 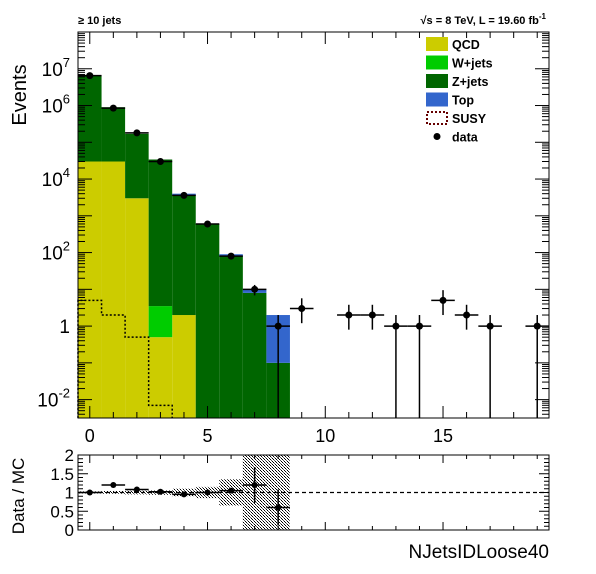 I want to click on ratio-y-tick-label-1: 0.5, so click(x=62, y=511).